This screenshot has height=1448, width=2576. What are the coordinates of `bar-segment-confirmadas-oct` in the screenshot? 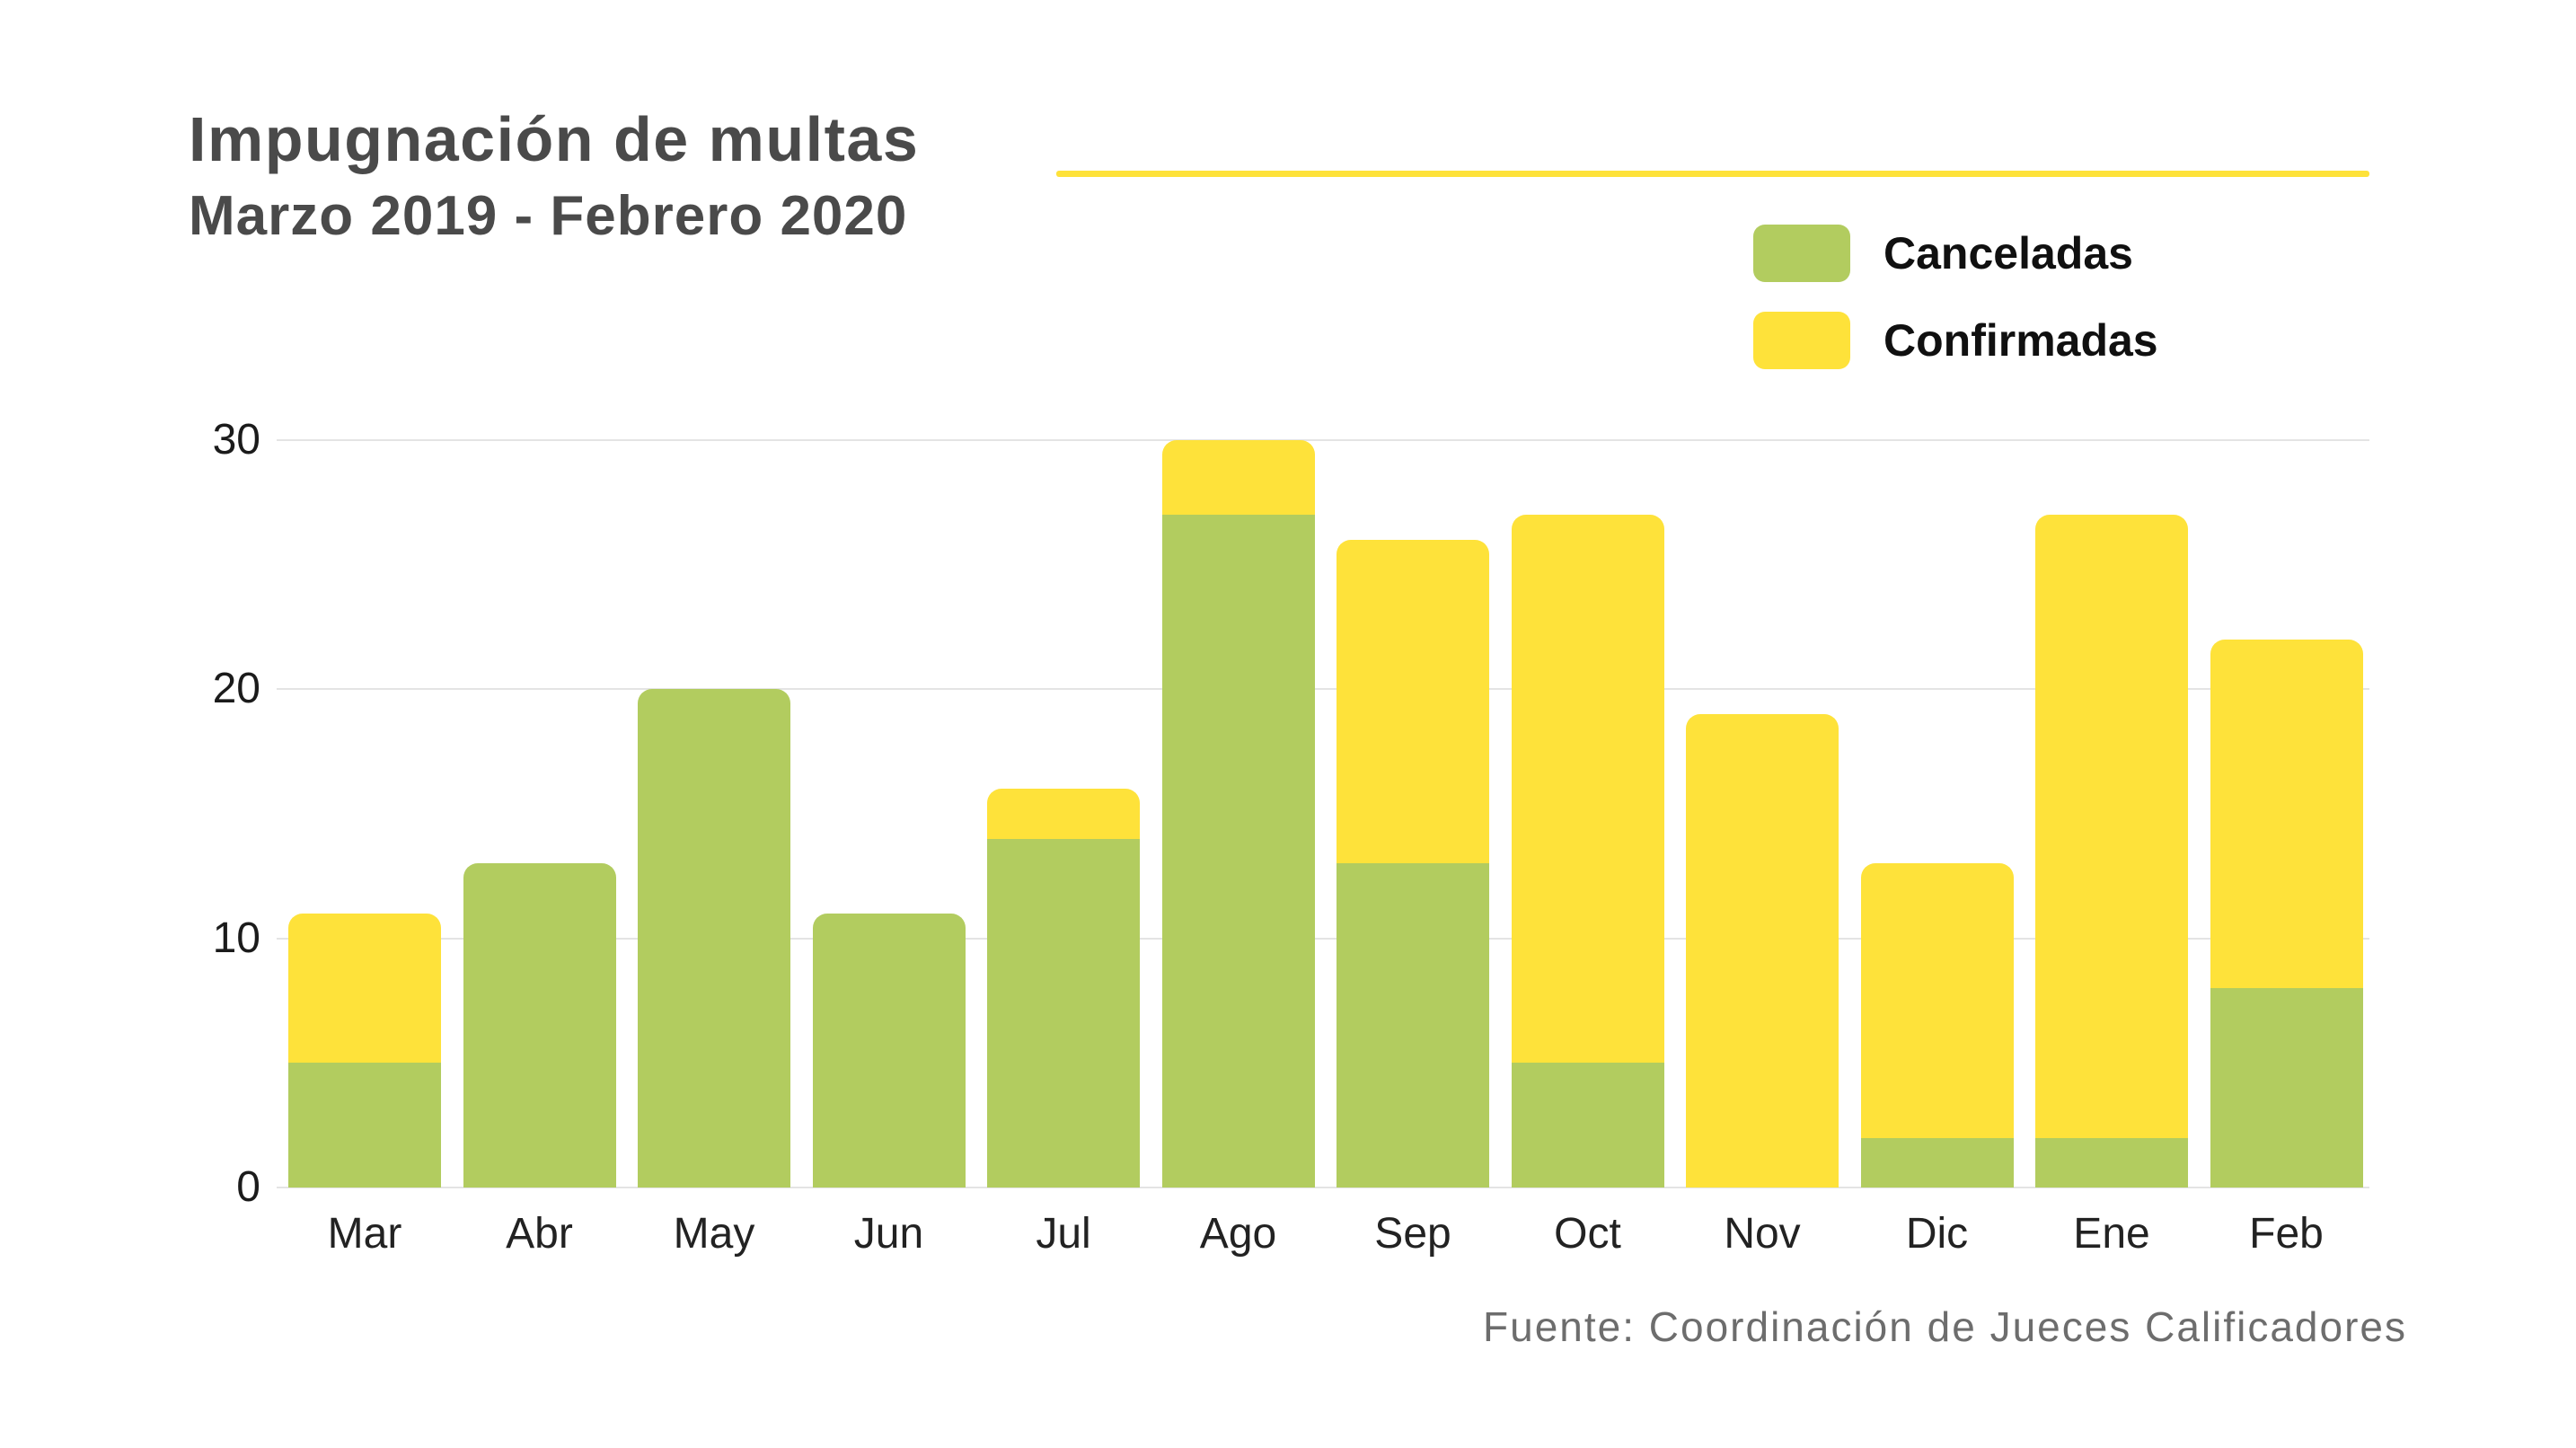 It's located at (1587, 790).